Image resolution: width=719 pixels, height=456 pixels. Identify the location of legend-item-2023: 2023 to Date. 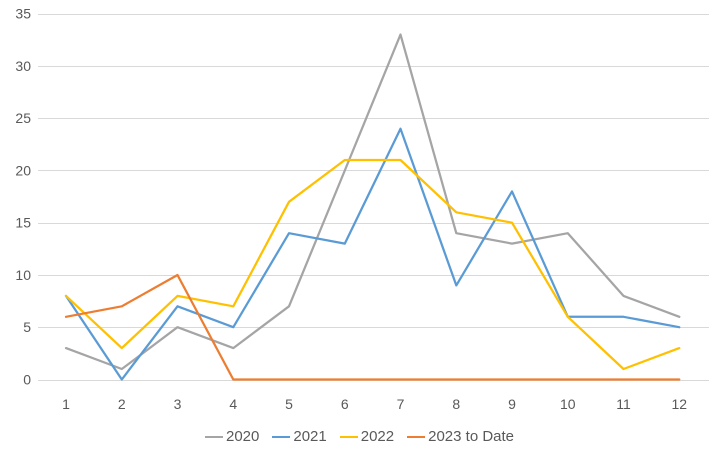
(460, 437).